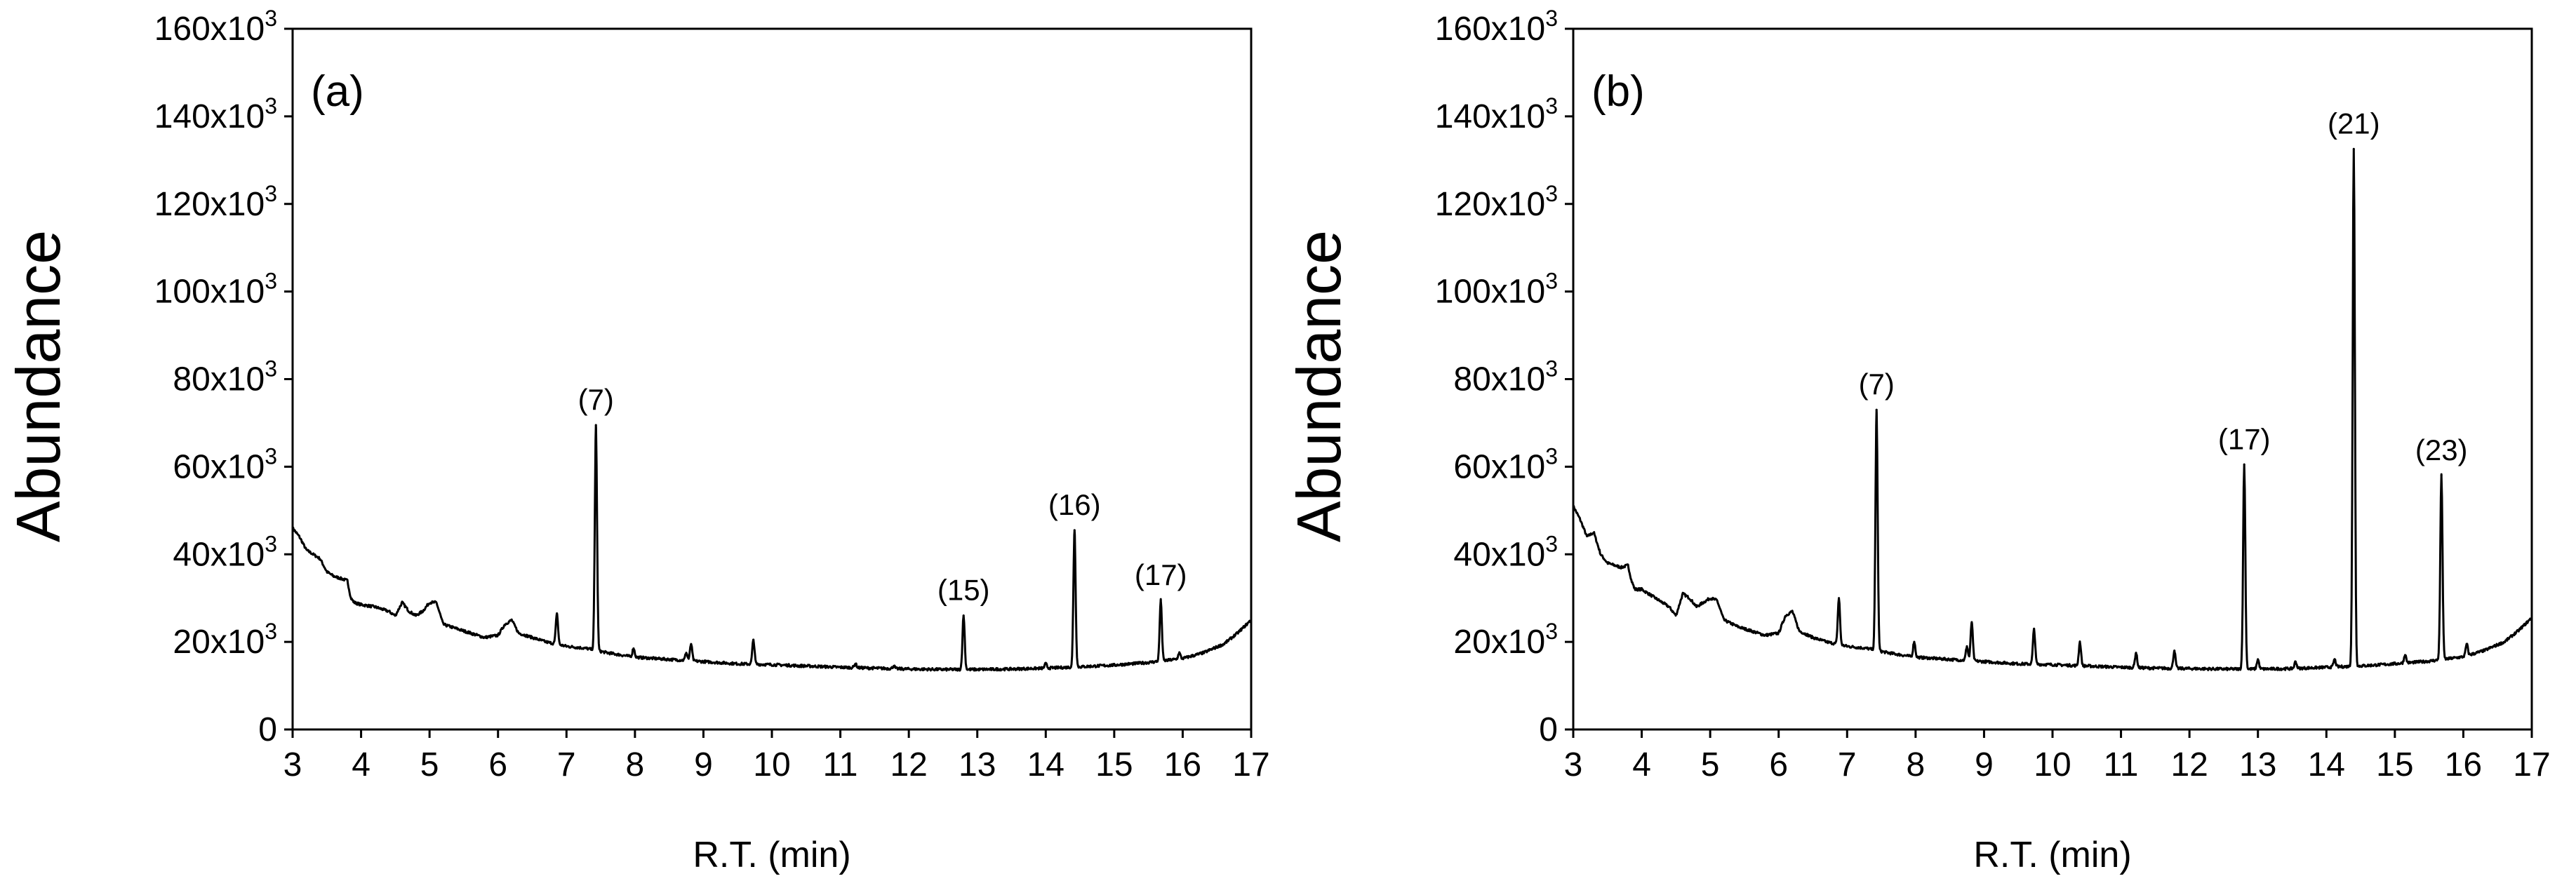  I want to click on x-tick-label: 7, so click(1848, 764).